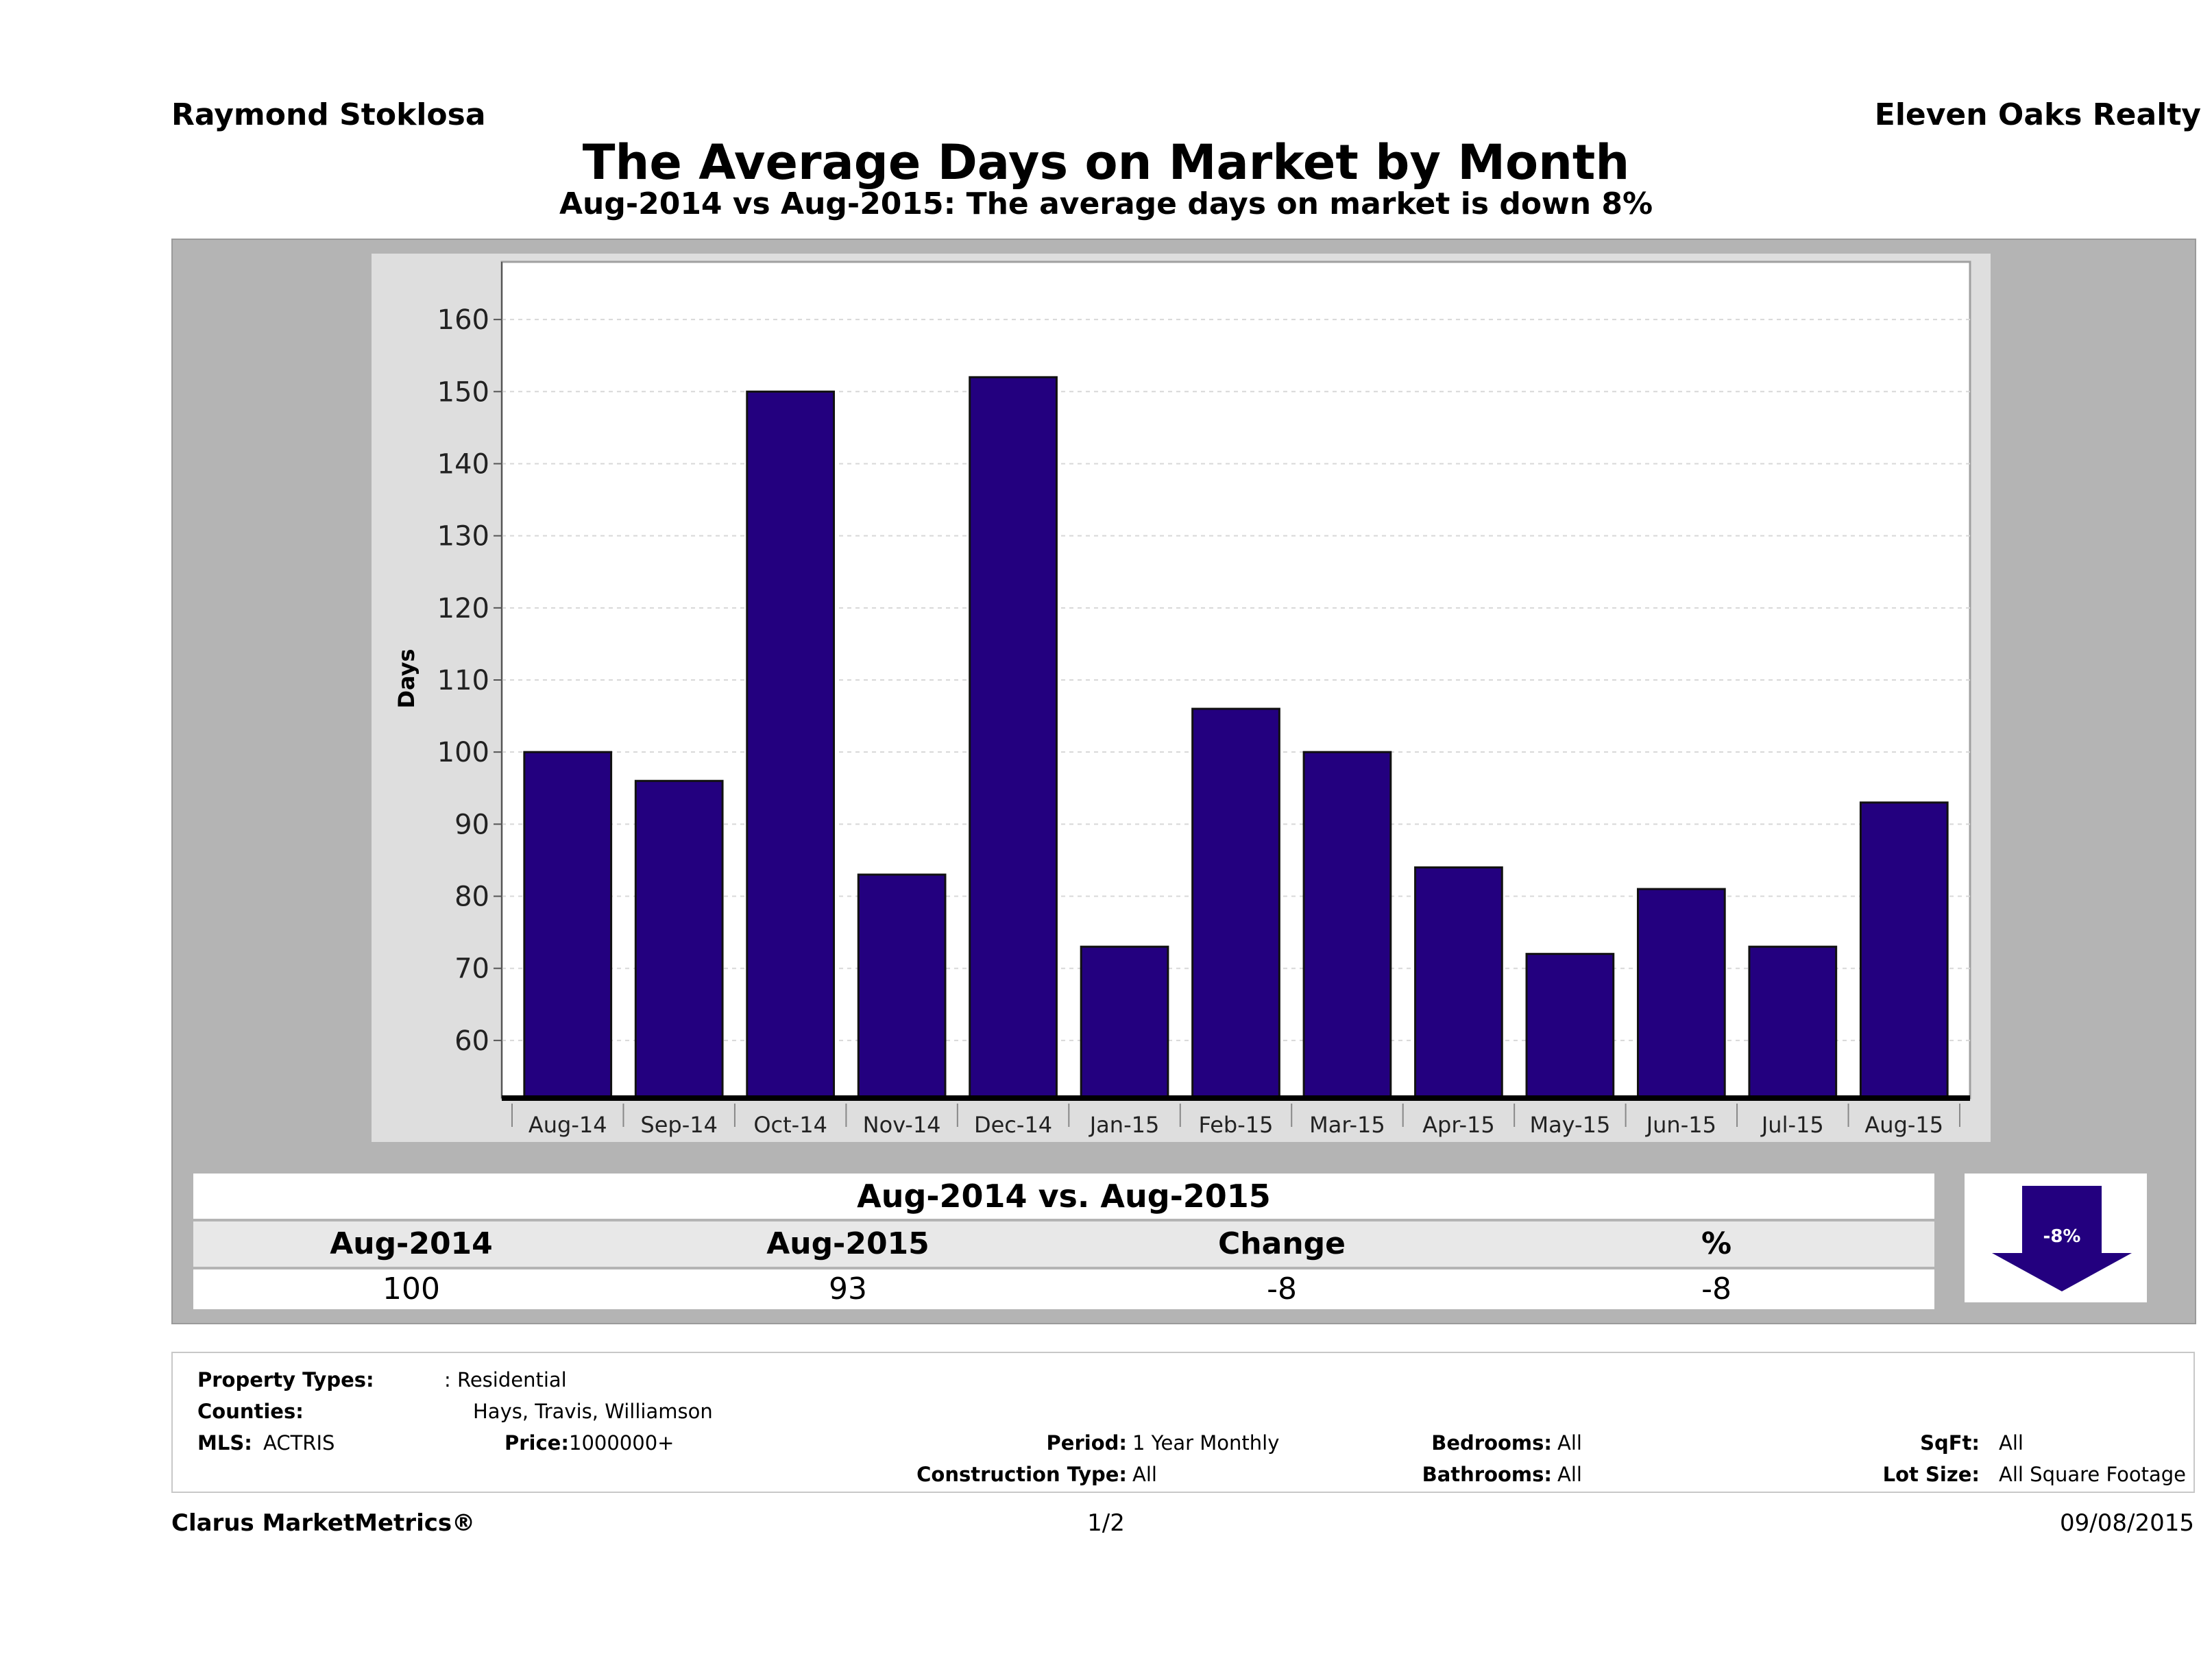  Describe the element at coordinates (463, 608) in the screenshot. I see `y-tick-label: 120` at that location.